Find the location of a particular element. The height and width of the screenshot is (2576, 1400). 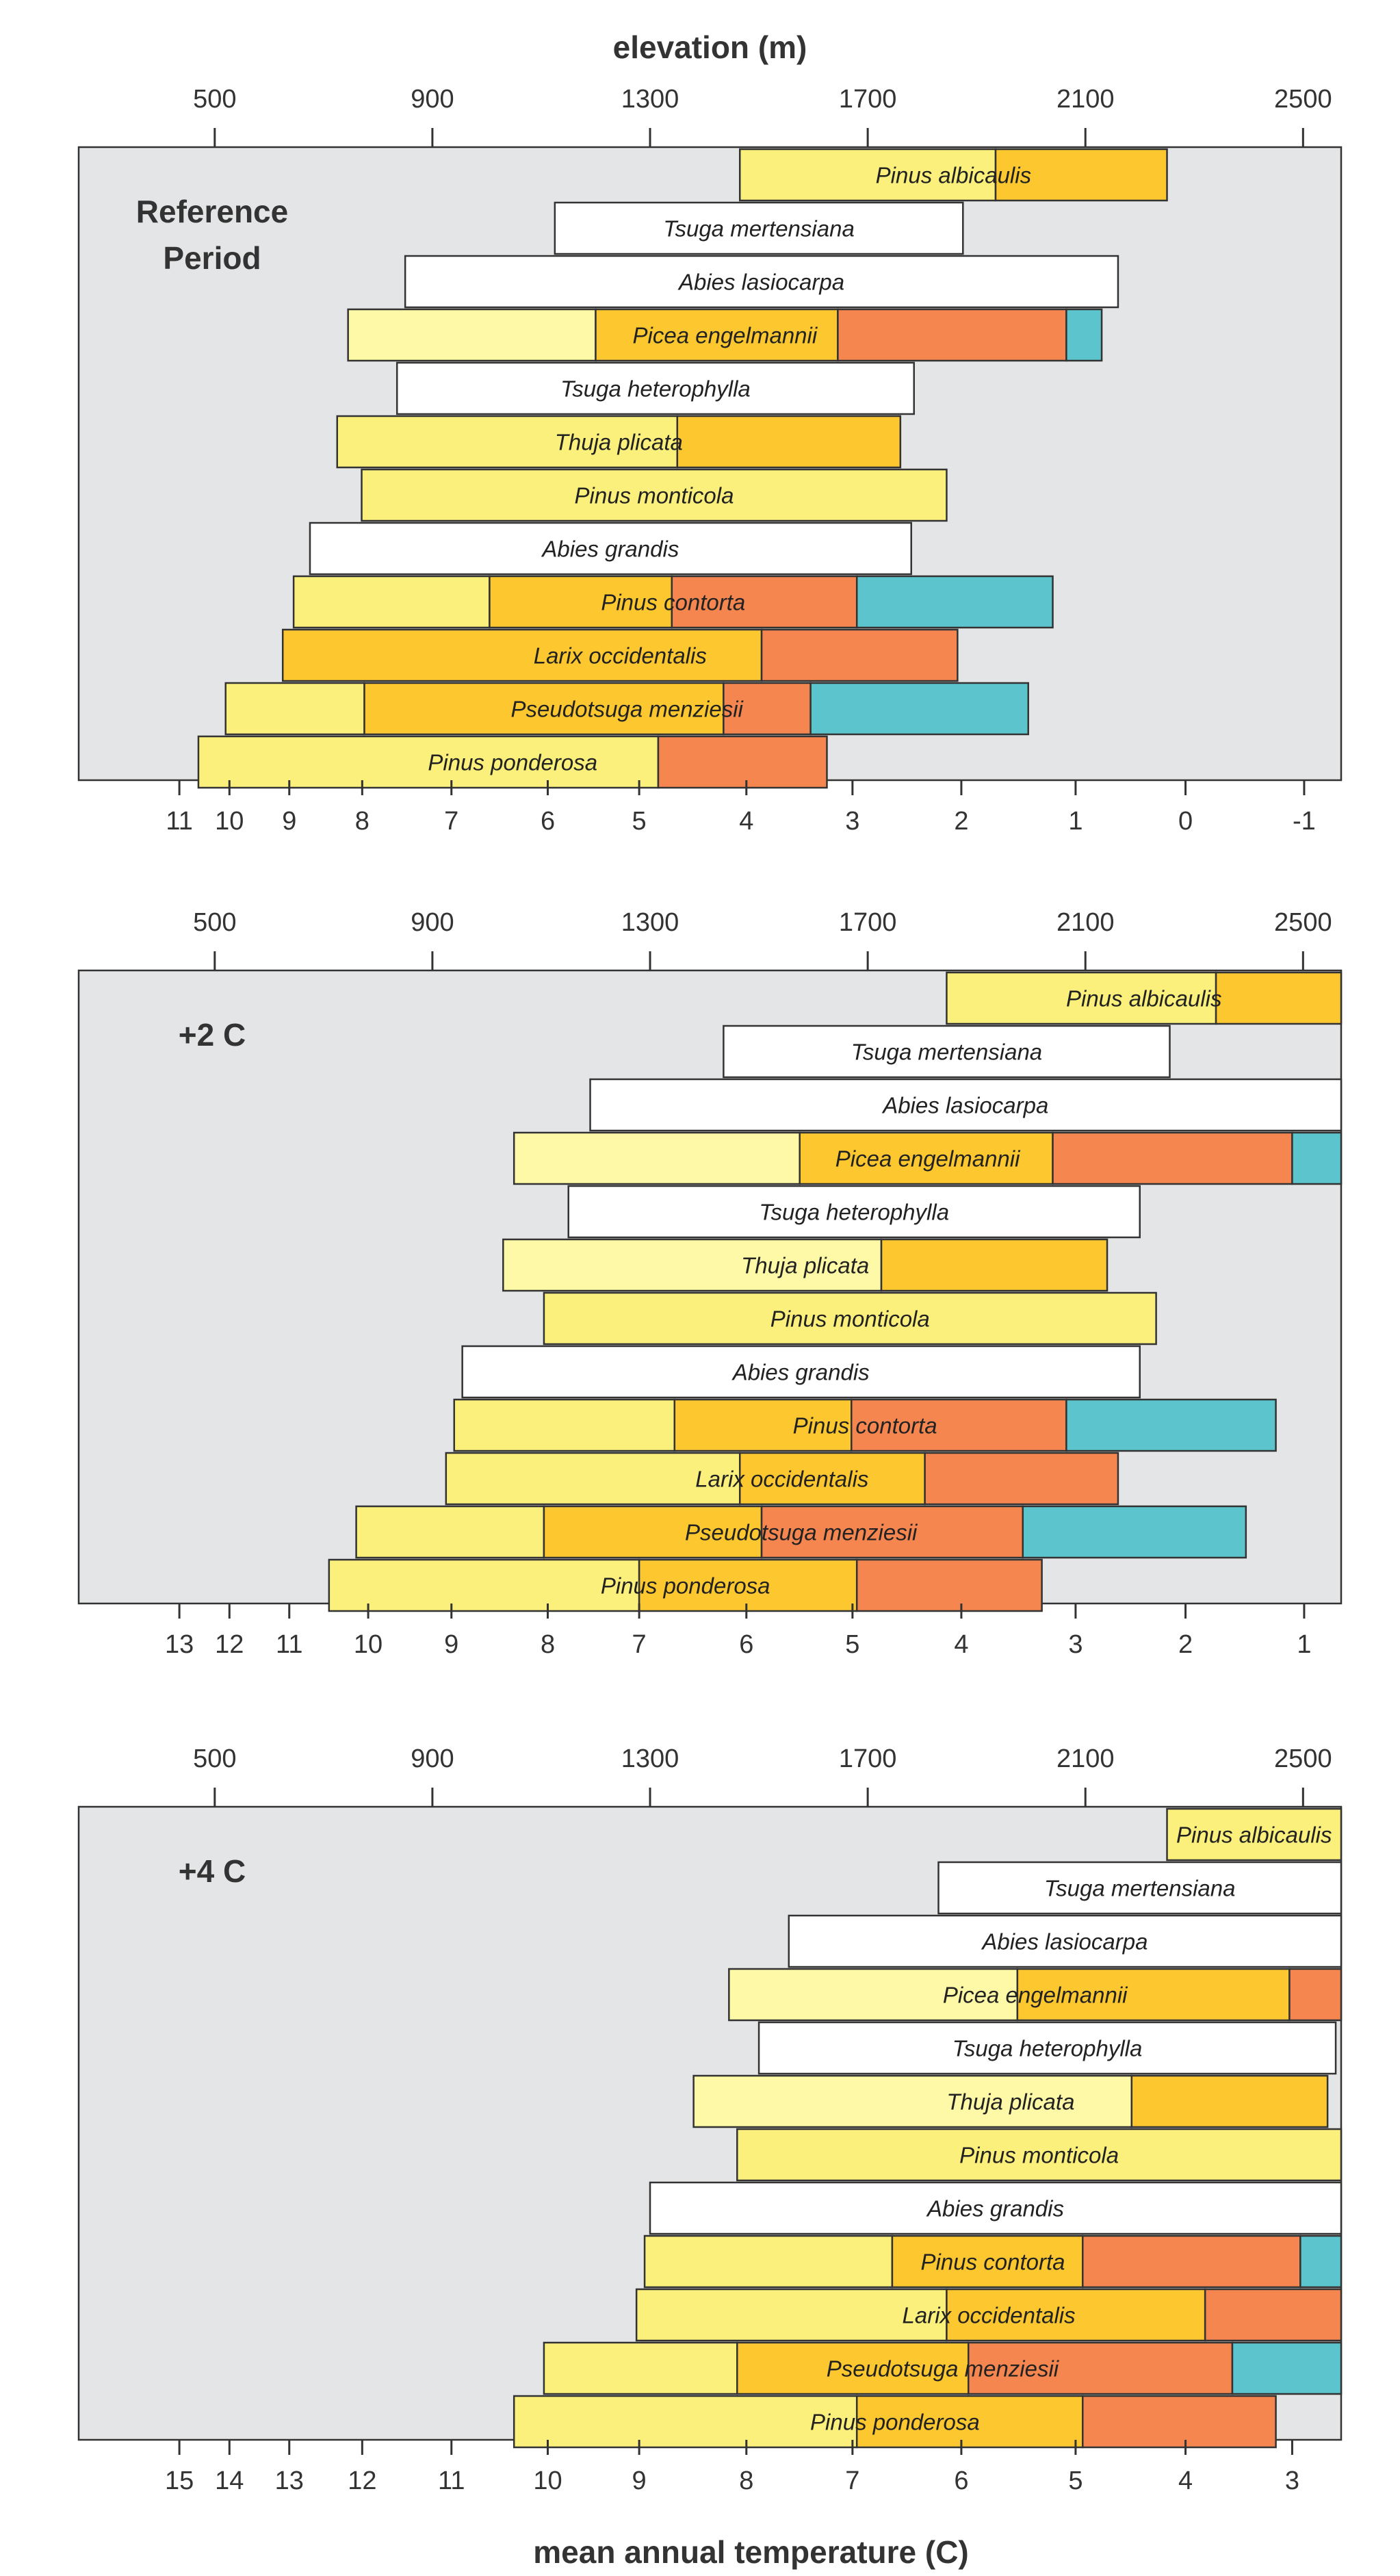

panel-label: Reference is located at coordinates (212, 211).